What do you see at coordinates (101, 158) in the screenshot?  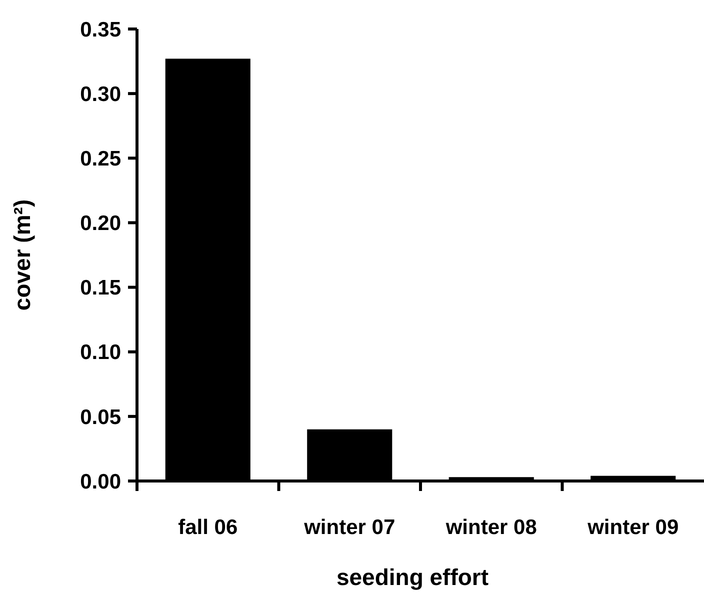 I see `y-tick-label: 0.25` at bounding box center [101, 158].